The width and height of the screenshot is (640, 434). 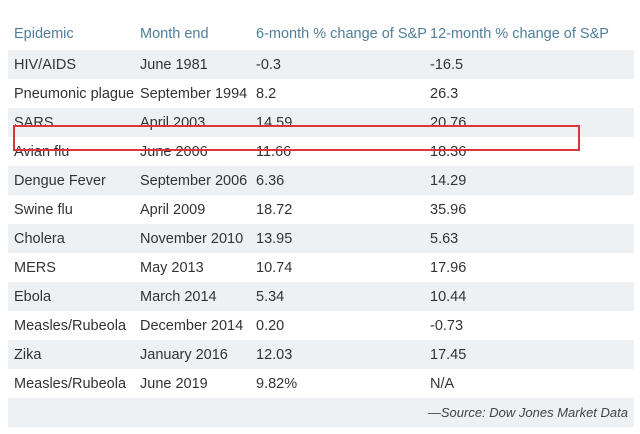 I want to click on cell-6-month-change: 0.20, so click(x=337, y=325).